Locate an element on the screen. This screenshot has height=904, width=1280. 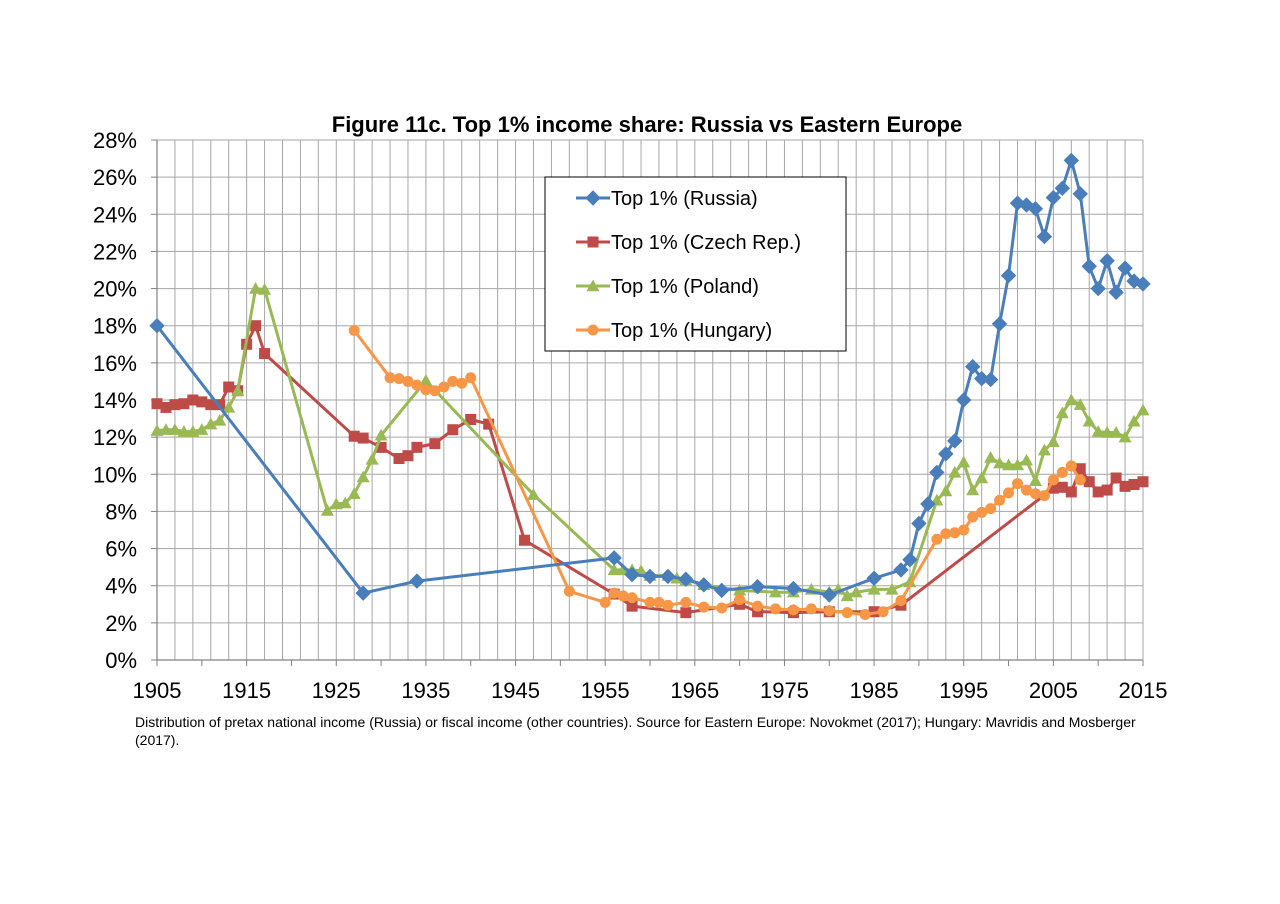
x-tick-label: 2005 is located at coordinates (1053, 690).